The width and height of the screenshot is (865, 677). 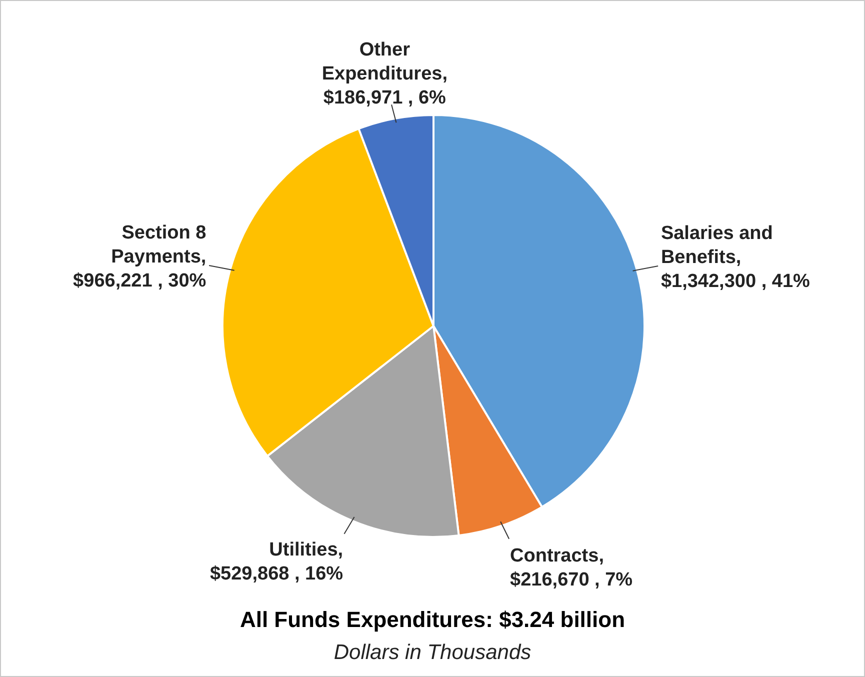 What do you see at coordinates (735, 257) in the screenshot?
I see `slice-label: Salaries and Benefits, $1,342,300 , 41%` at bounding box center [735, 257].